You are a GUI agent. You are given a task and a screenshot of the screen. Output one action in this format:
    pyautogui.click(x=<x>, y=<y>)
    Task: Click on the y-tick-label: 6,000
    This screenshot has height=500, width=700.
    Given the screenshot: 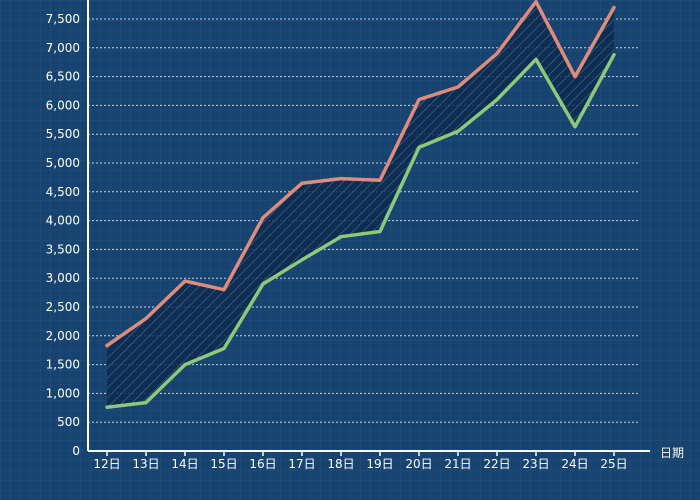 What is the action you would take?
    pyautogui.click(x=63, y=105)
    